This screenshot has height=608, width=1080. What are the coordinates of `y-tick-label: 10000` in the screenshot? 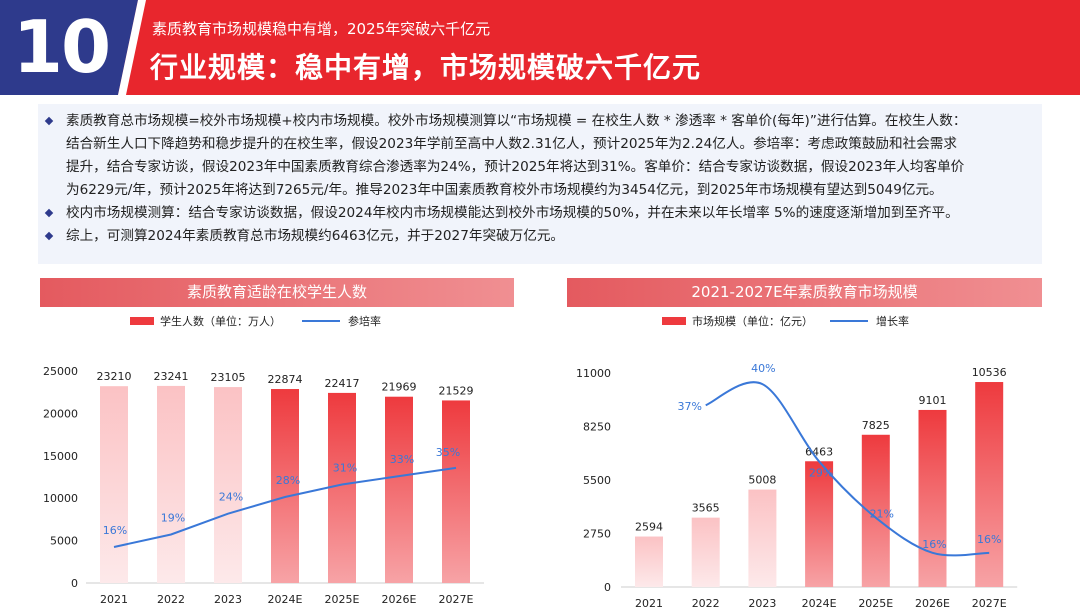 It's located at (60, 498).